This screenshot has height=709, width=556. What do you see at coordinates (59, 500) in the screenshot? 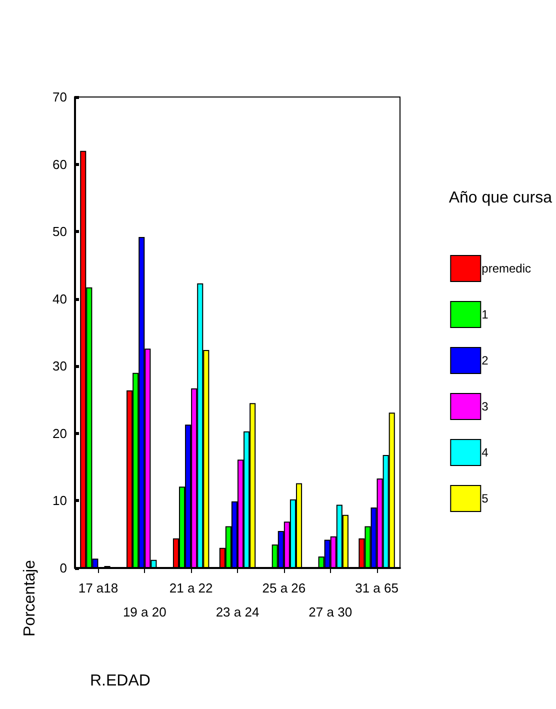
I see `y-tick-label: 10` at bounding box center [59, 500].